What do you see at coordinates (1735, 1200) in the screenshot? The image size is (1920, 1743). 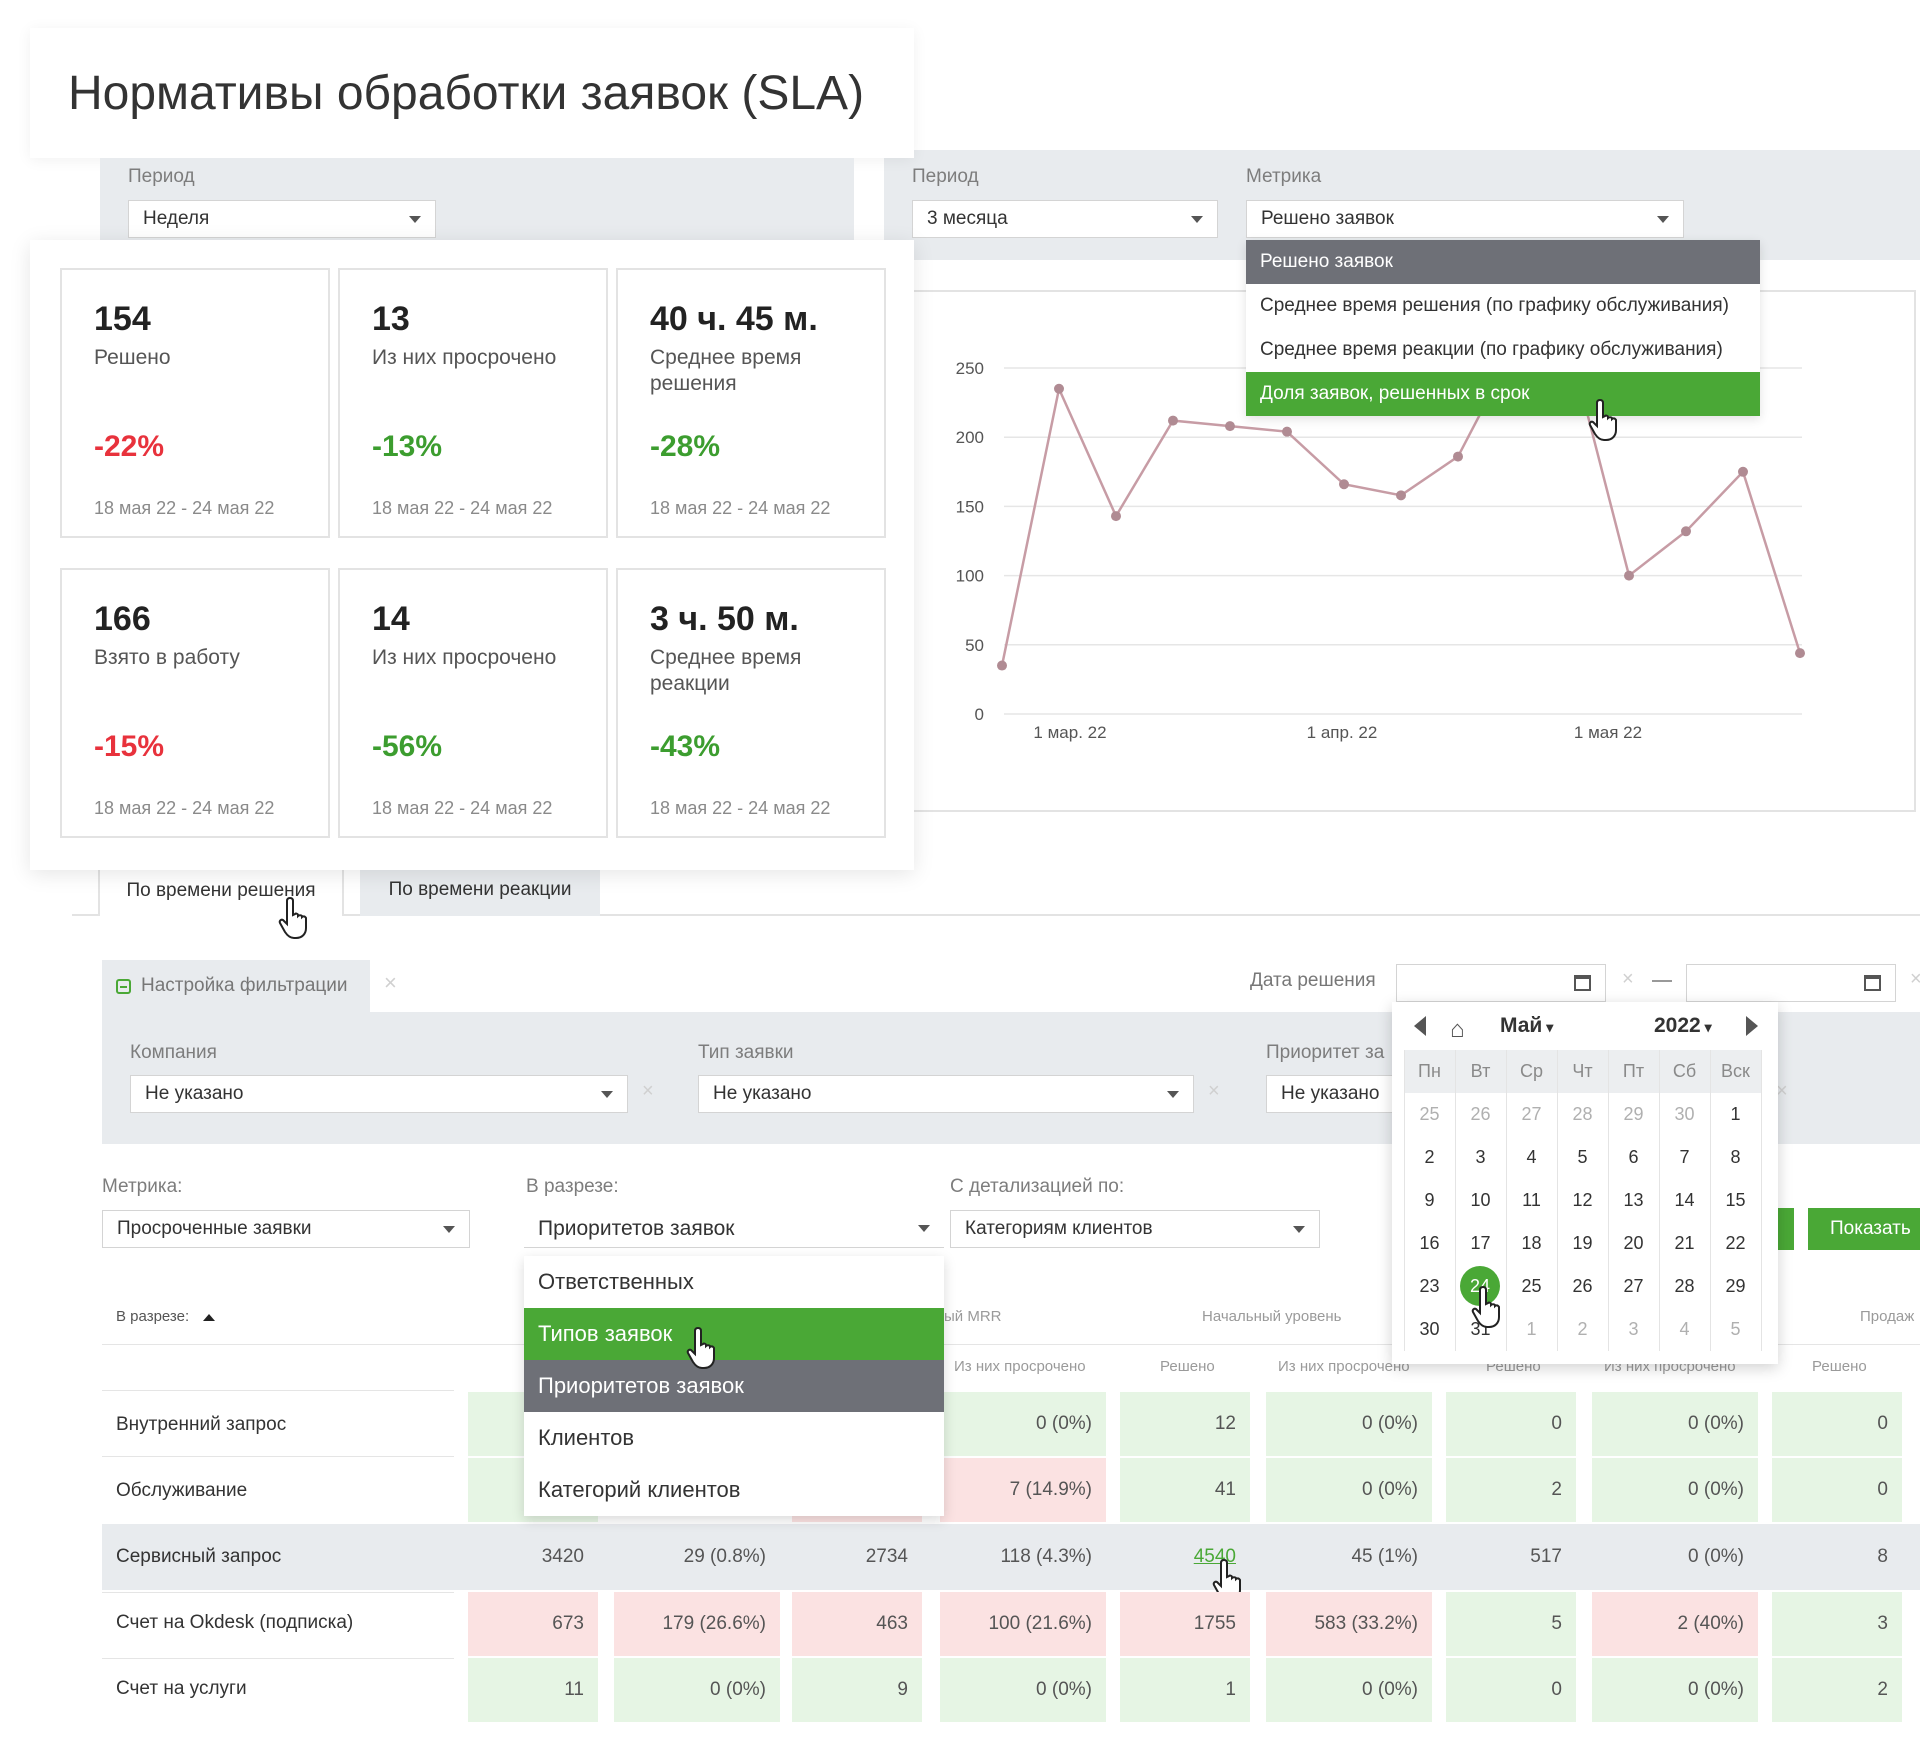 I see `calendar-day: 15` at bounding box center [1735, 1200].